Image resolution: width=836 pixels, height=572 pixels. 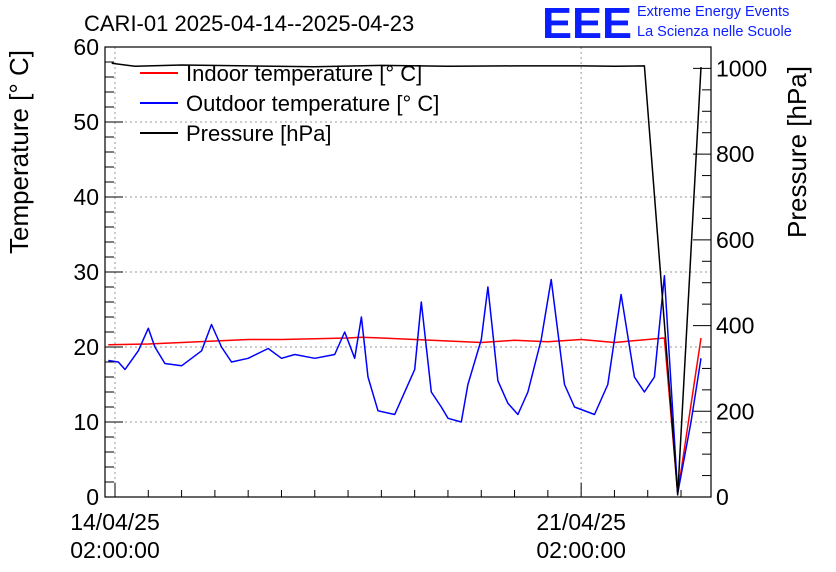 I want to click on y-tick-label: 60, so click(x=86, y=47).